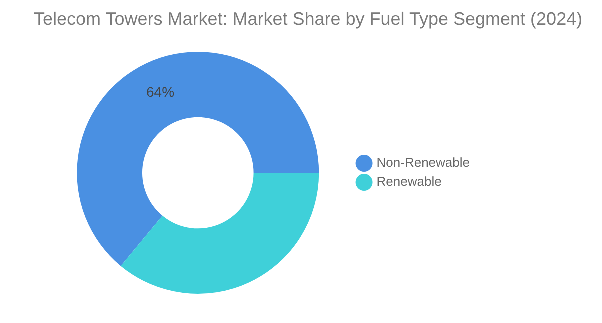 The height and width of the screenshot is (323, 602). What do you see at coordinates (423, 162) in the screenshot?
I see `legend-label: Non-Renewable` at bounding box center [423, 162].